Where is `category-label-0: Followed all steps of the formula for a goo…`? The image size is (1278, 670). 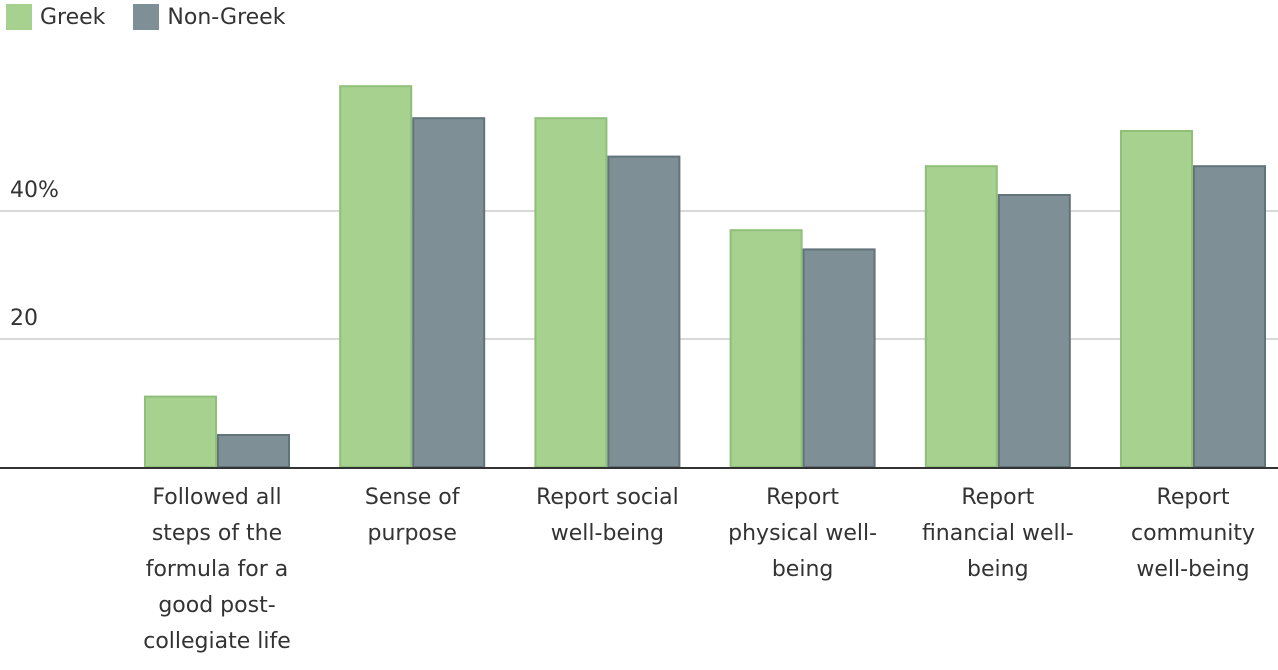 category-label-0: Followed all steps of the formula for a goo… is located at coordinates (217, 569).